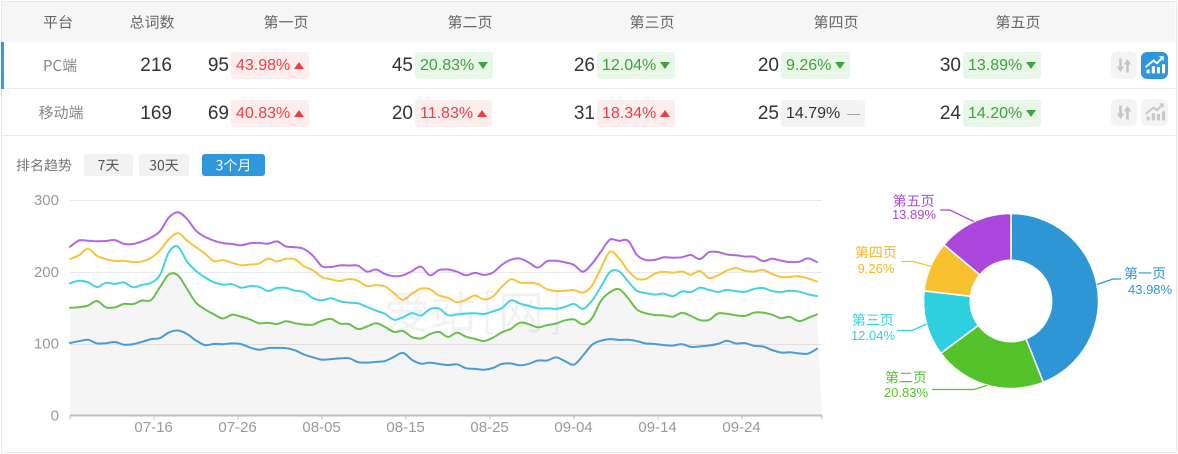 This screenshot has width=1178, height=454. What do you see at coordinates (46, 200) in the screenshot?
I see `svg-text: 300` at bounding box center [46, 200].